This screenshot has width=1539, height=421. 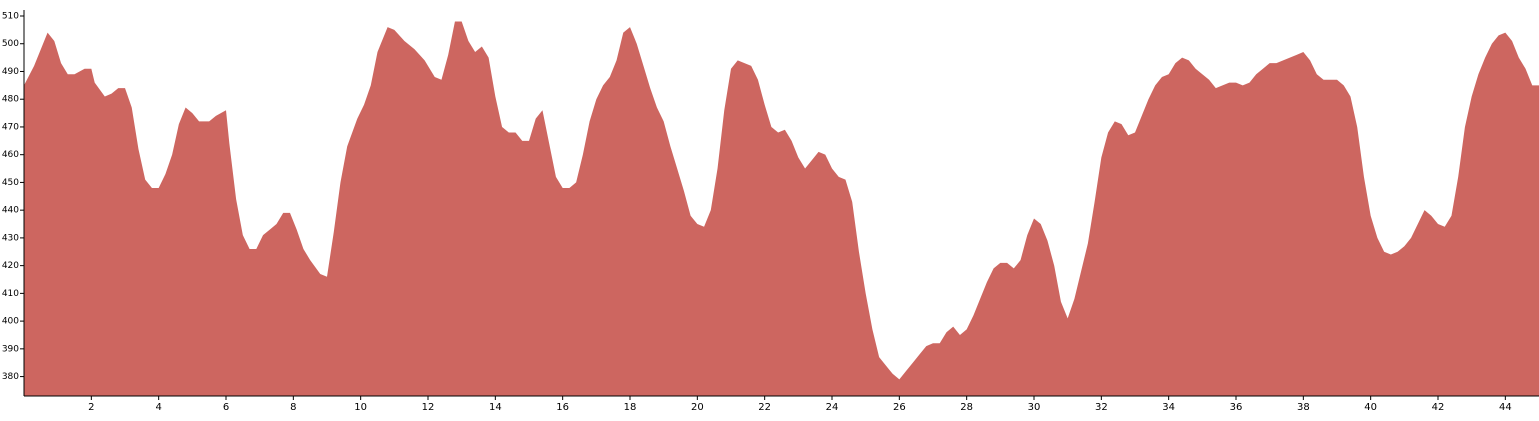 What do you see at coordinates (226, 407) in the screenshot?
I see `x-tick-label: 6` at bounding box center [226, 407].